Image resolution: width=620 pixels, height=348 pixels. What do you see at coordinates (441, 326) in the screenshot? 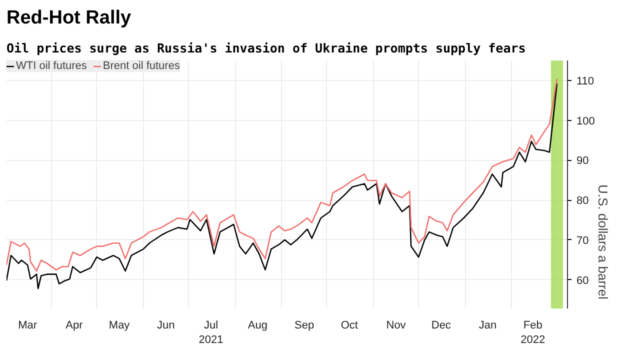
I see `x-tick-label: Dec` at bounding box center [441, 326].